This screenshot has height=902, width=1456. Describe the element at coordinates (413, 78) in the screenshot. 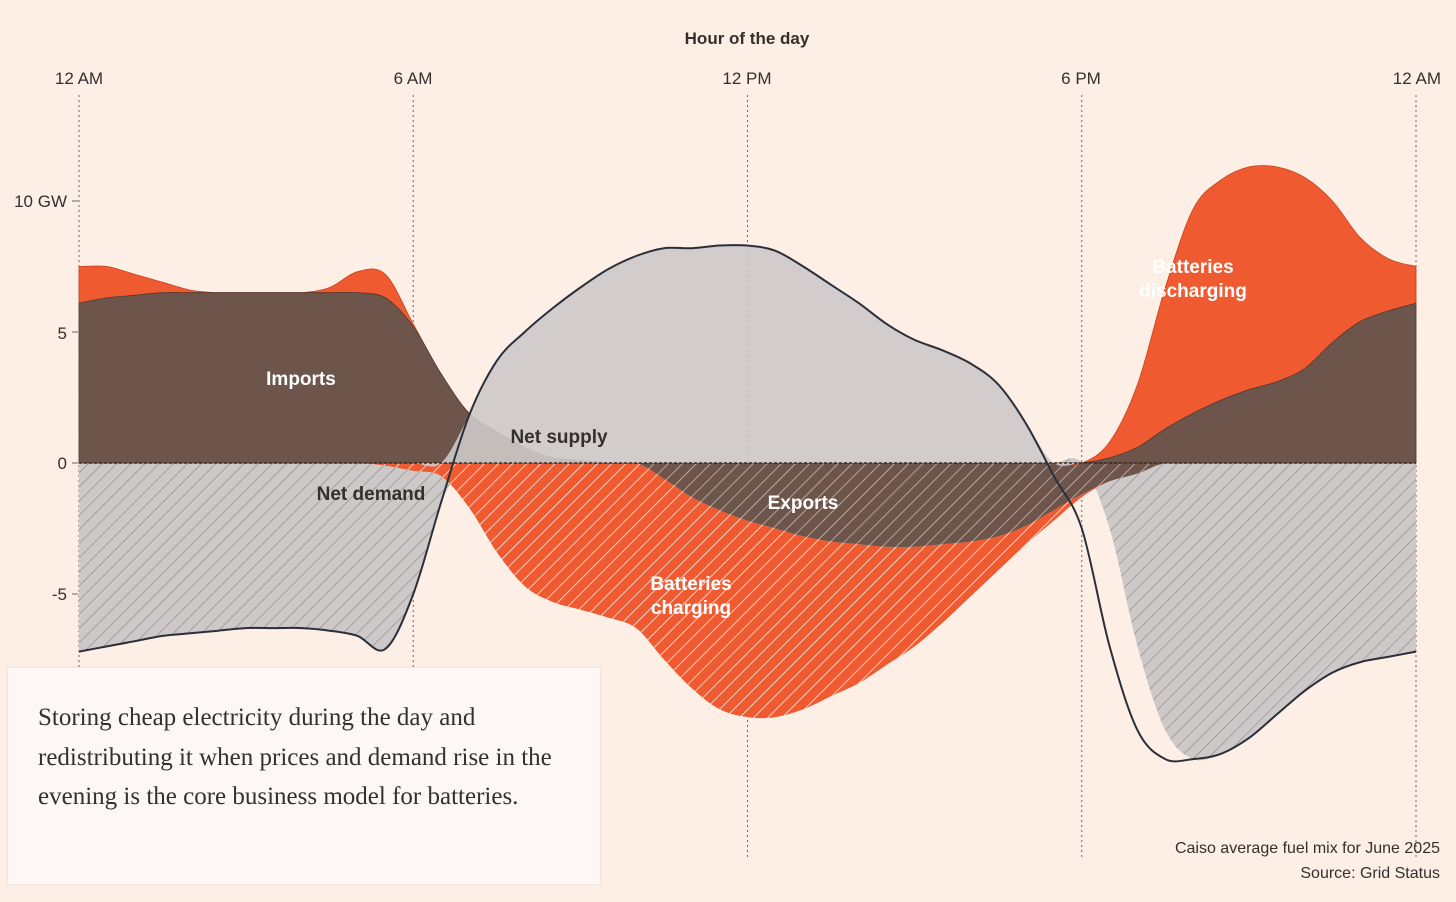

I see `x-tick-label: 6 AM` at that location.